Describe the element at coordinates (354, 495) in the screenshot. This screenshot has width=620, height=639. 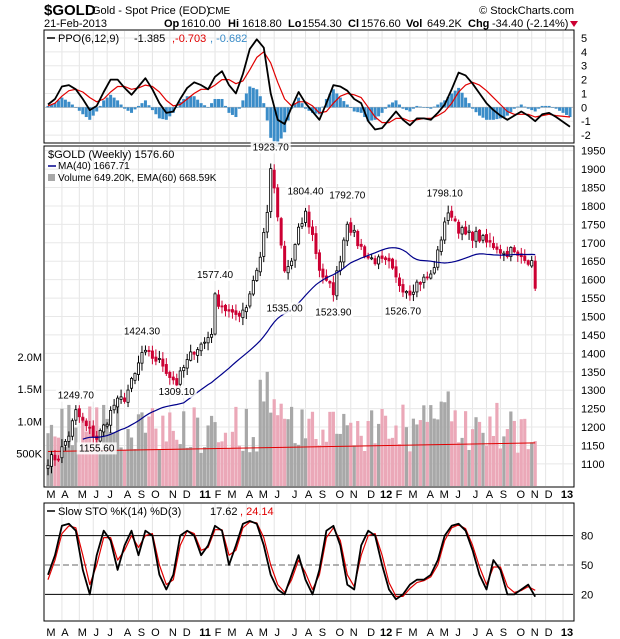
I see `price-month-label: N` at that location.